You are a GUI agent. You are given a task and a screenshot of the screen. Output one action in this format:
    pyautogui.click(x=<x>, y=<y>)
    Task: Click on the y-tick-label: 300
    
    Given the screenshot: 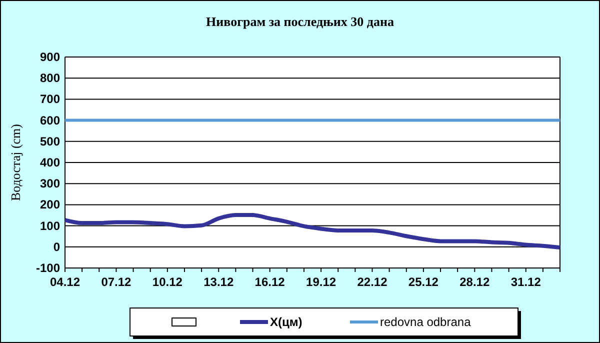 What is the action you would take?
    pyautogui.click(x=50, y=183)
    